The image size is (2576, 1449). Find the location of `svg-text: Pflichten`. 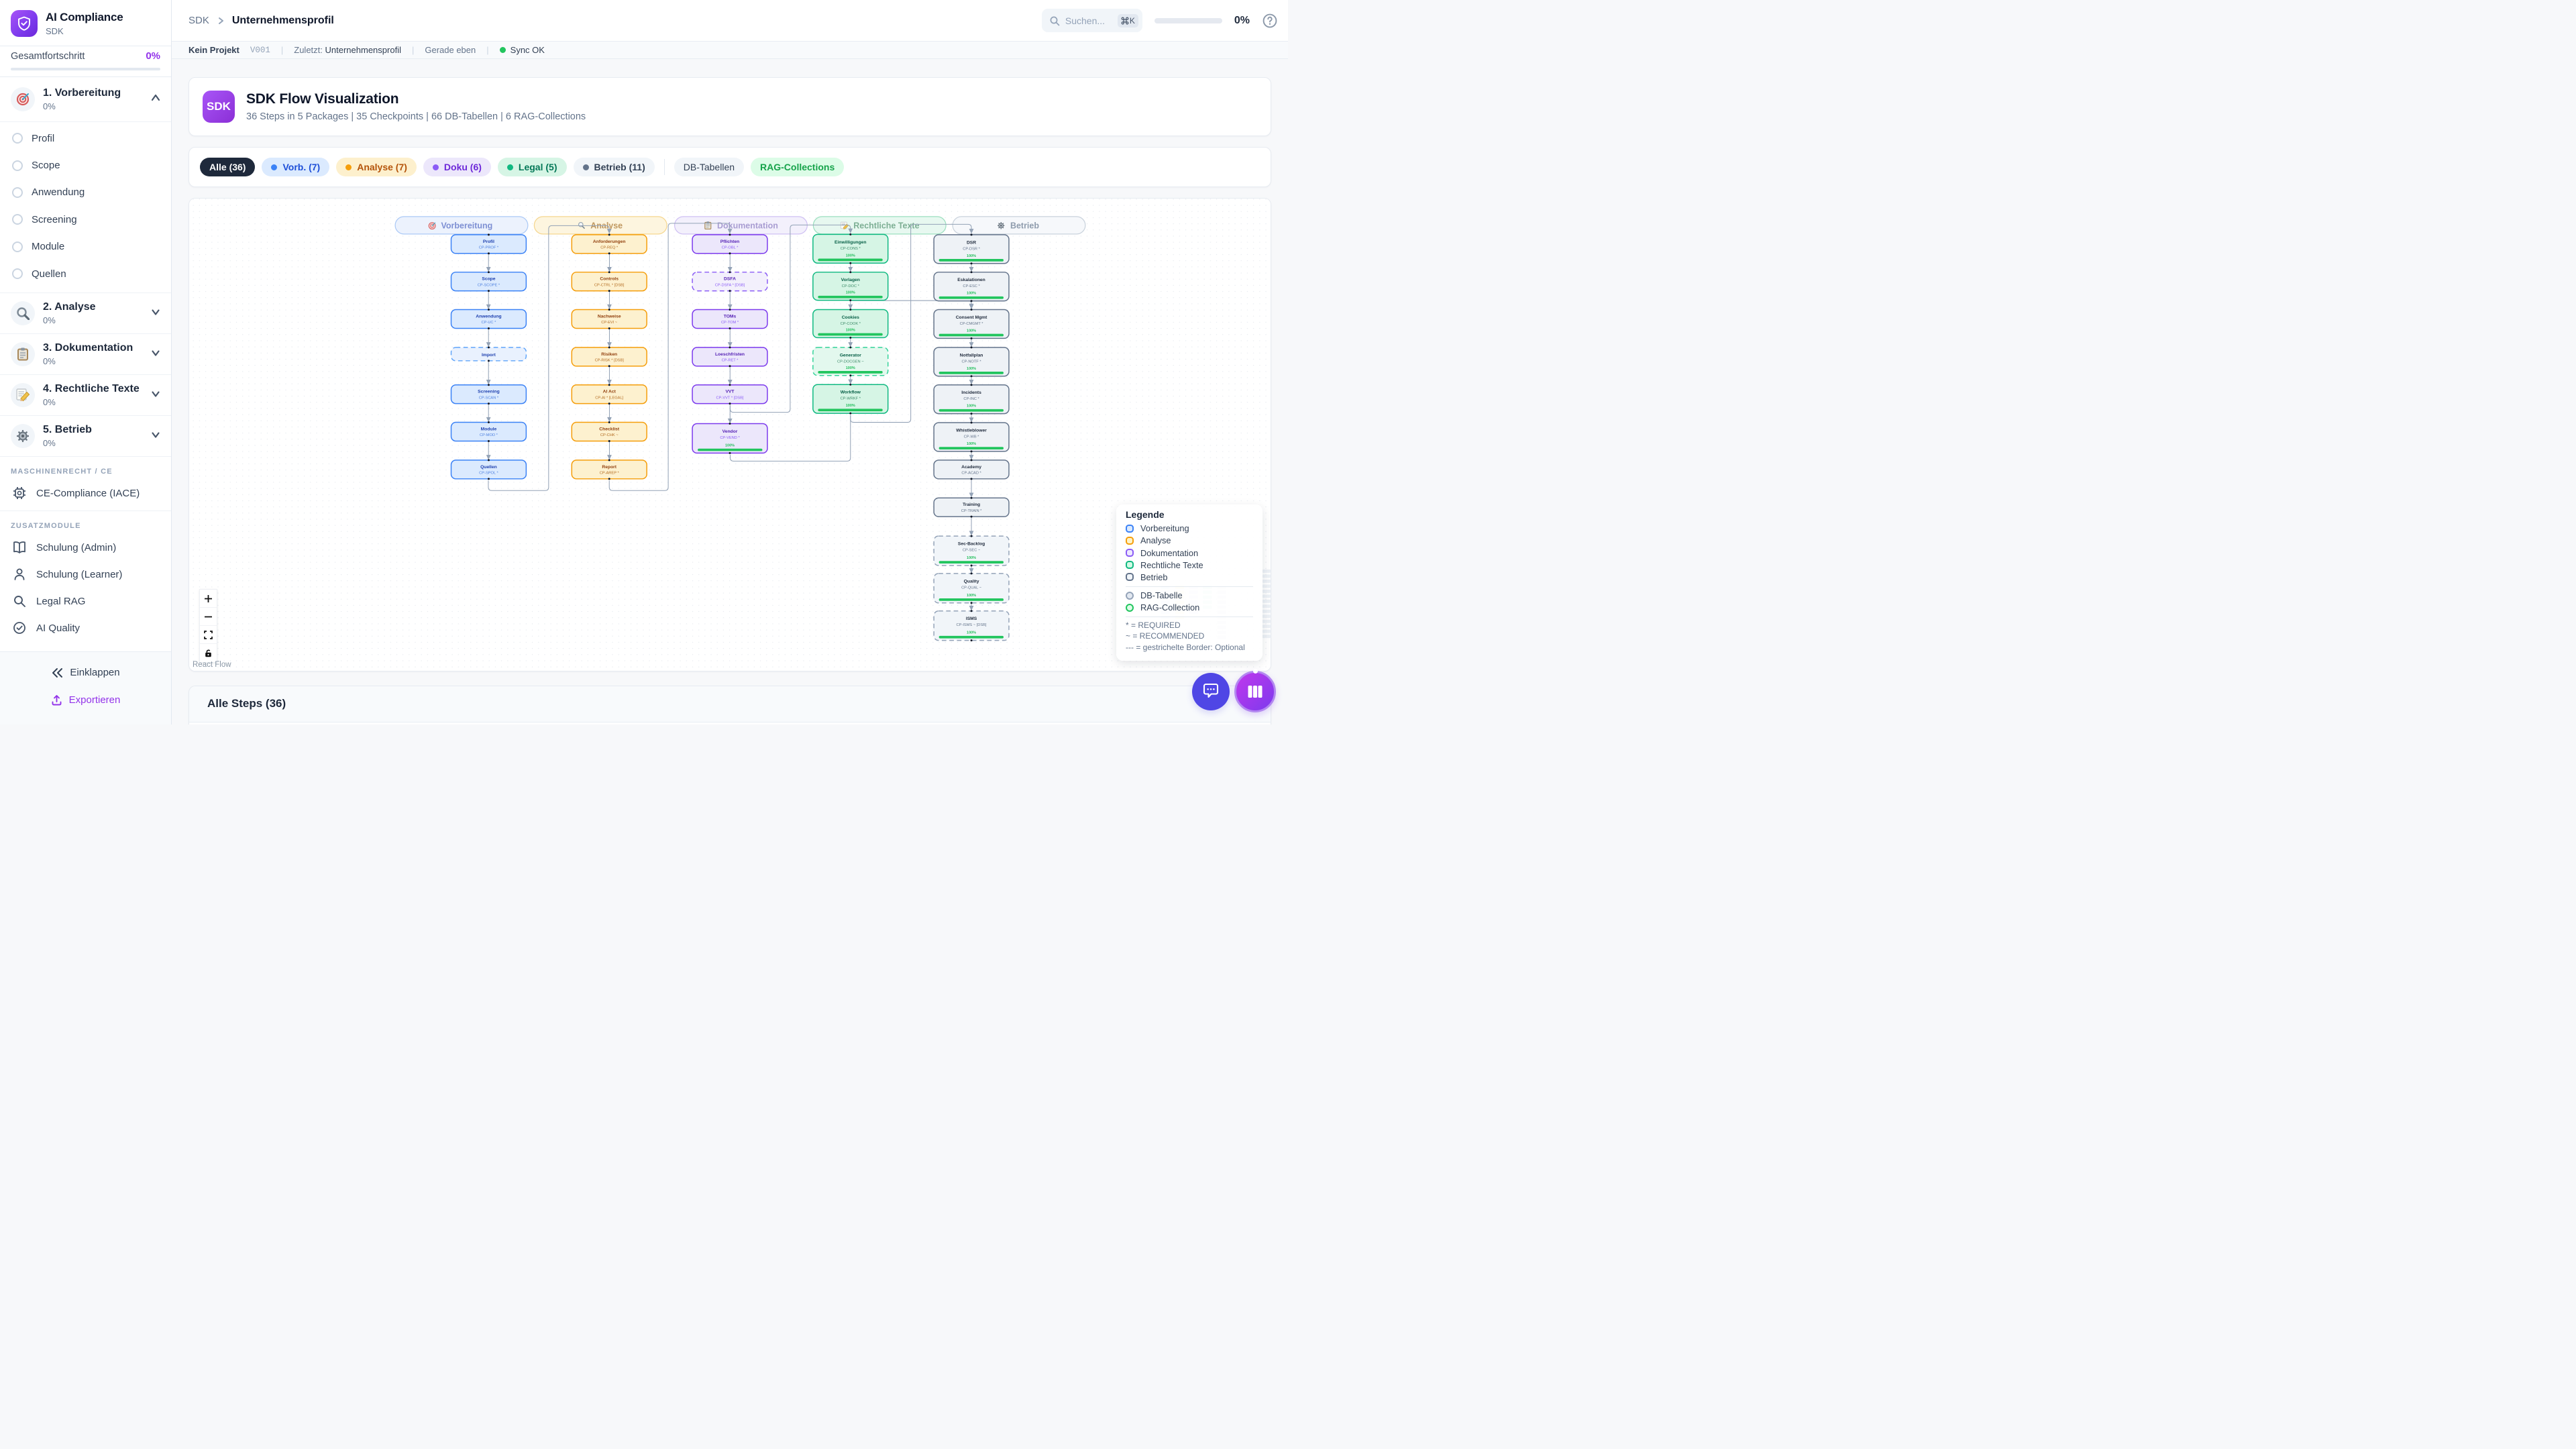

svg-text: Pflichten is located at coordinates (729, 241).